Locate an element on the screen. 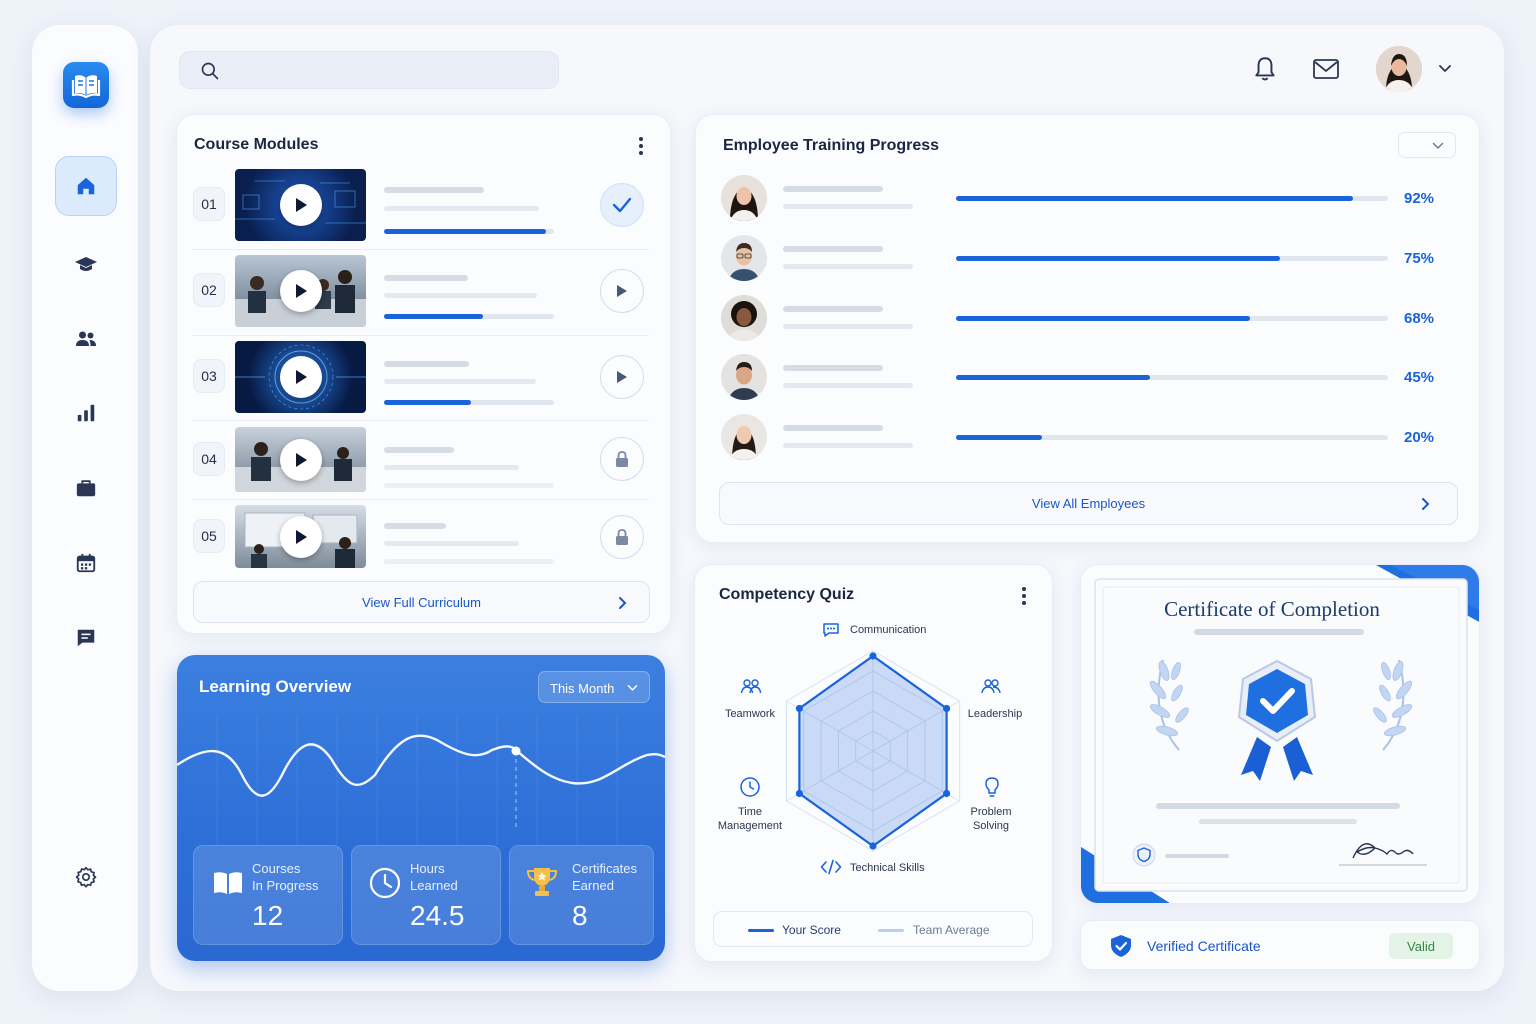  nav-settings is located at coordinates (86, 877).